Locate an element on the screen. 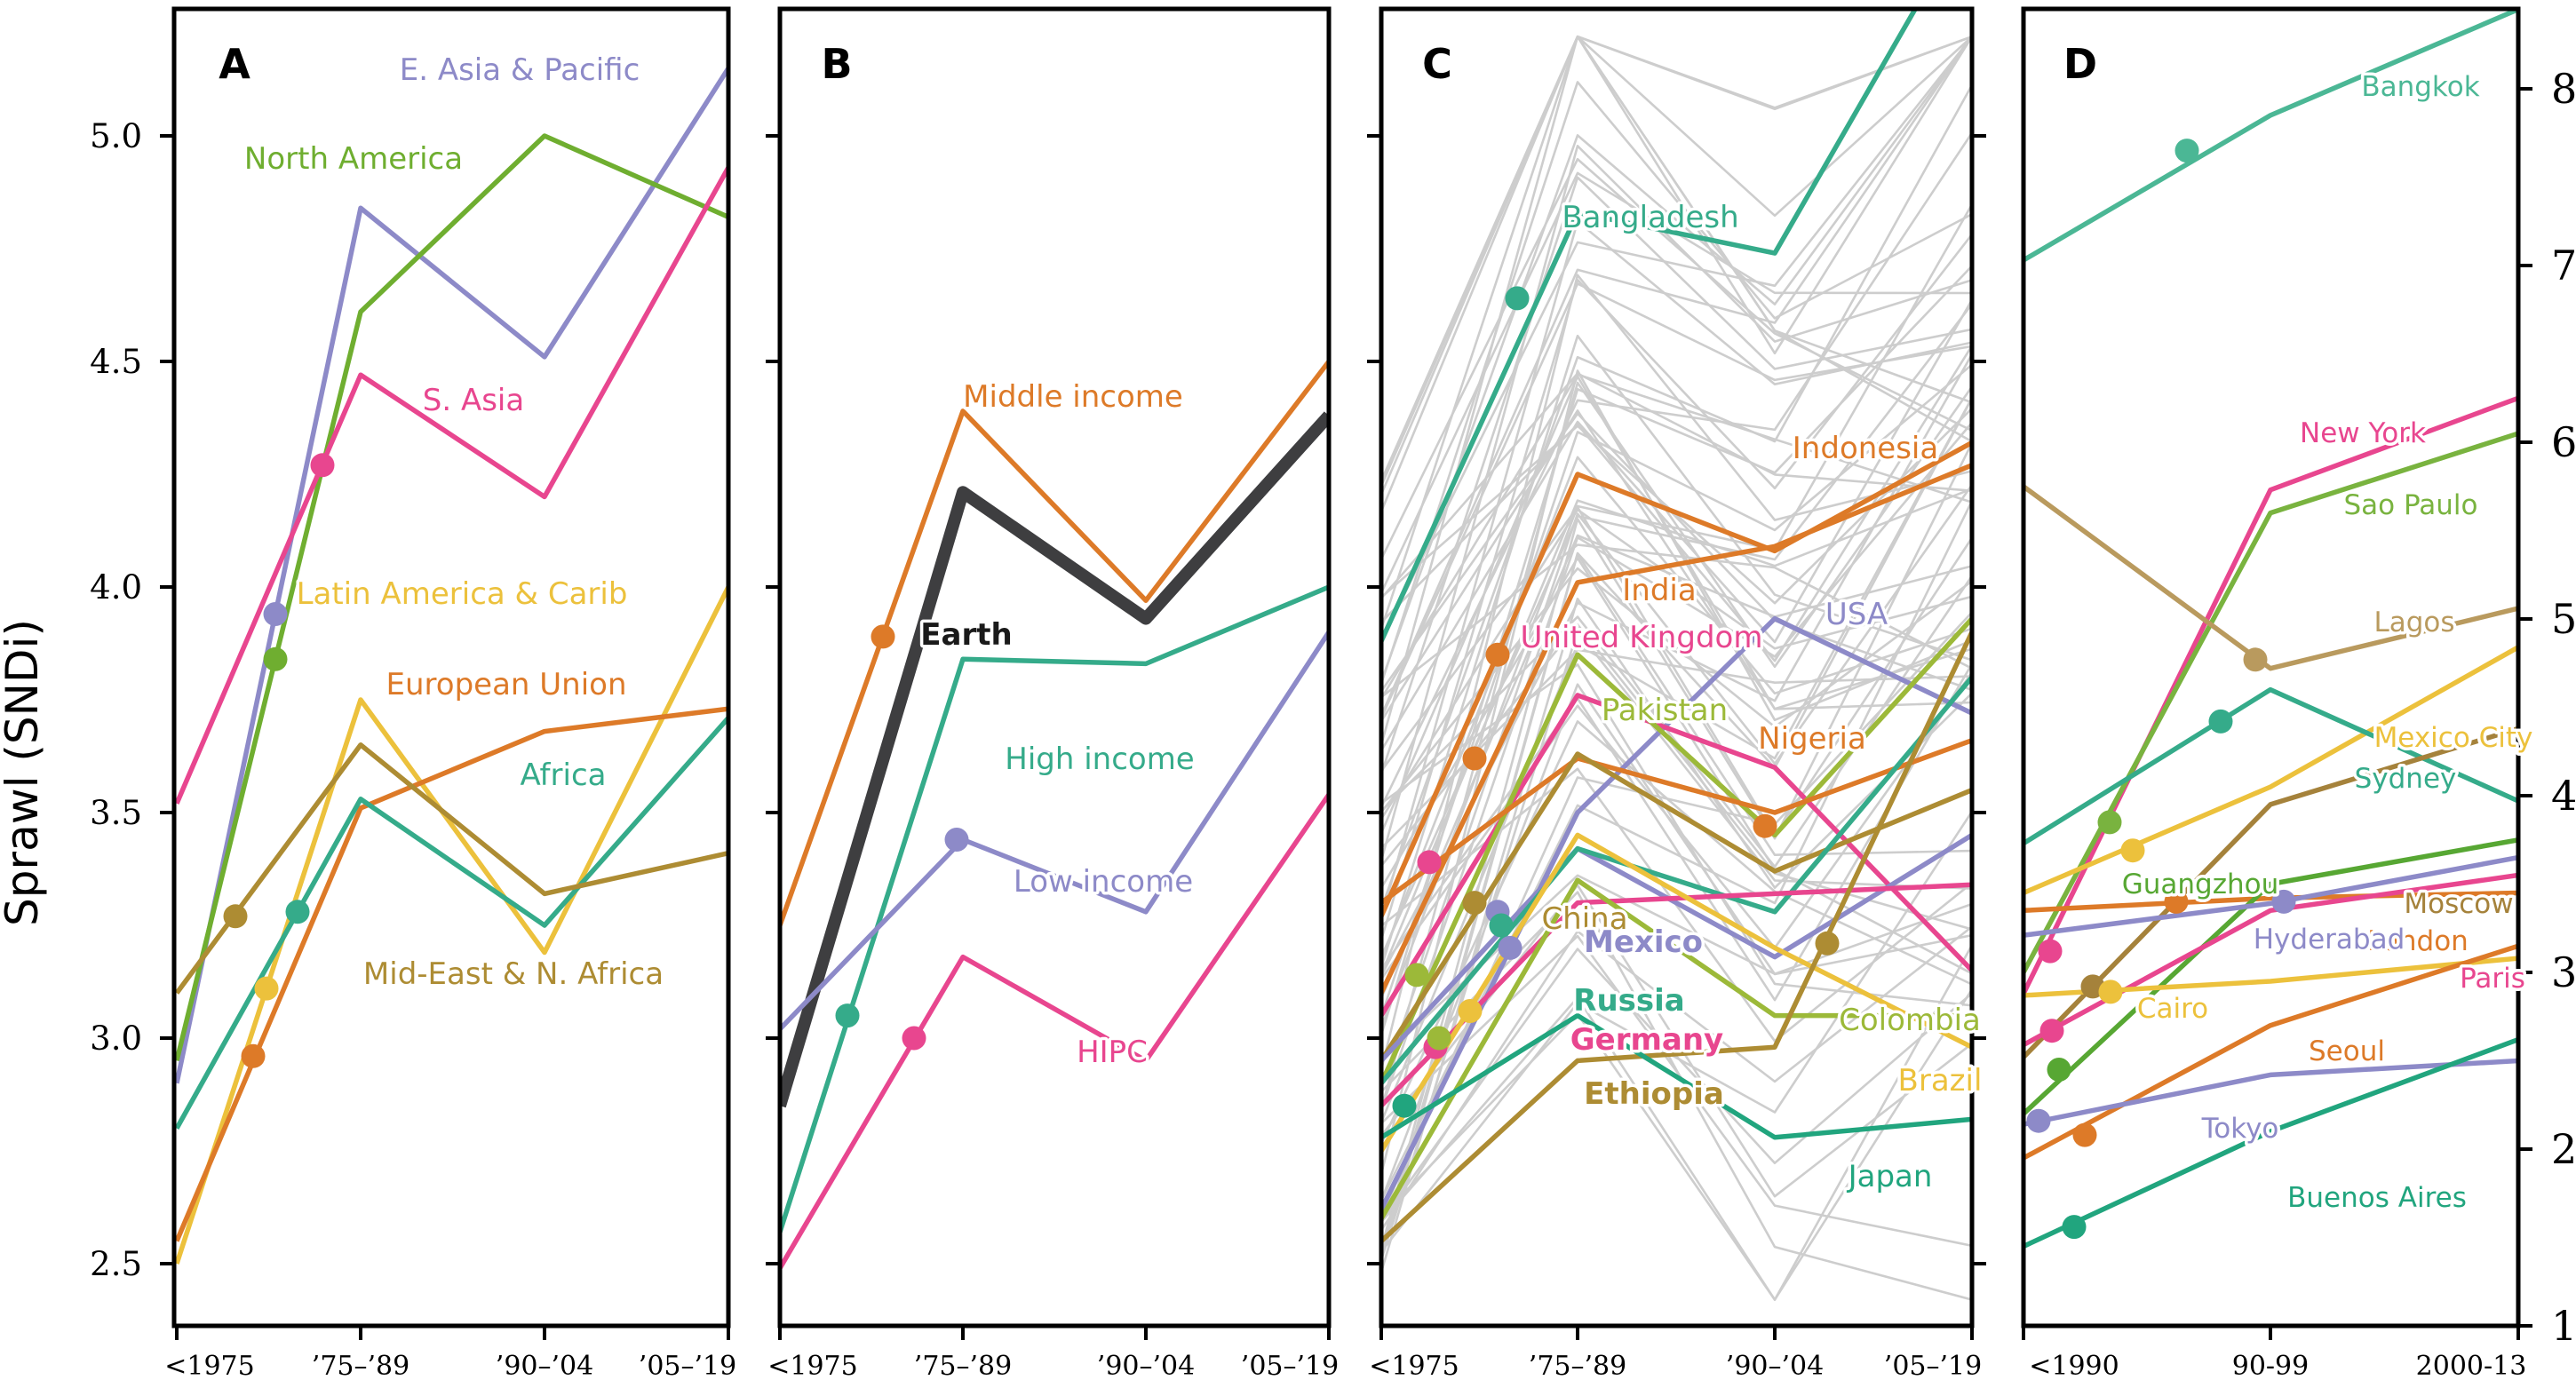 The width and height of the screenshot is (2576, 1388). line-colombia is located at coordinates (1676, 1048).